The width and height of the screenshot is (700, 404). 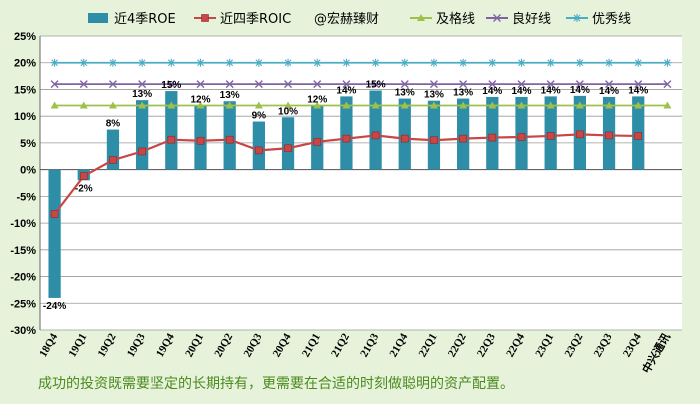 I want to click on y-tick-label: 5%, so click(x=28, y=144).